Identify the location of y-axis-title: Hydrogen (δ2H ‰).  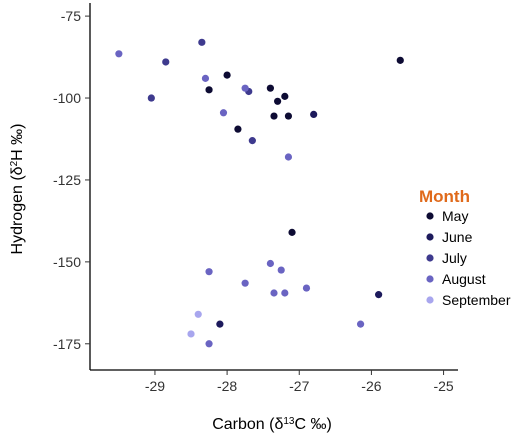
(18, 189).